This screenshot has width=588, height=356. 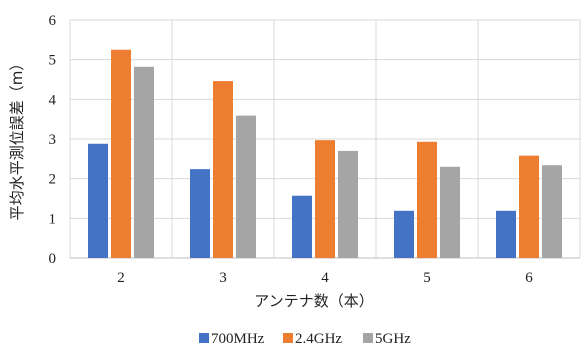 What do you see at coordinates (121, 278) in the screenshot?
I see `x-tick-label: 2` at bounding box center [121, 278].